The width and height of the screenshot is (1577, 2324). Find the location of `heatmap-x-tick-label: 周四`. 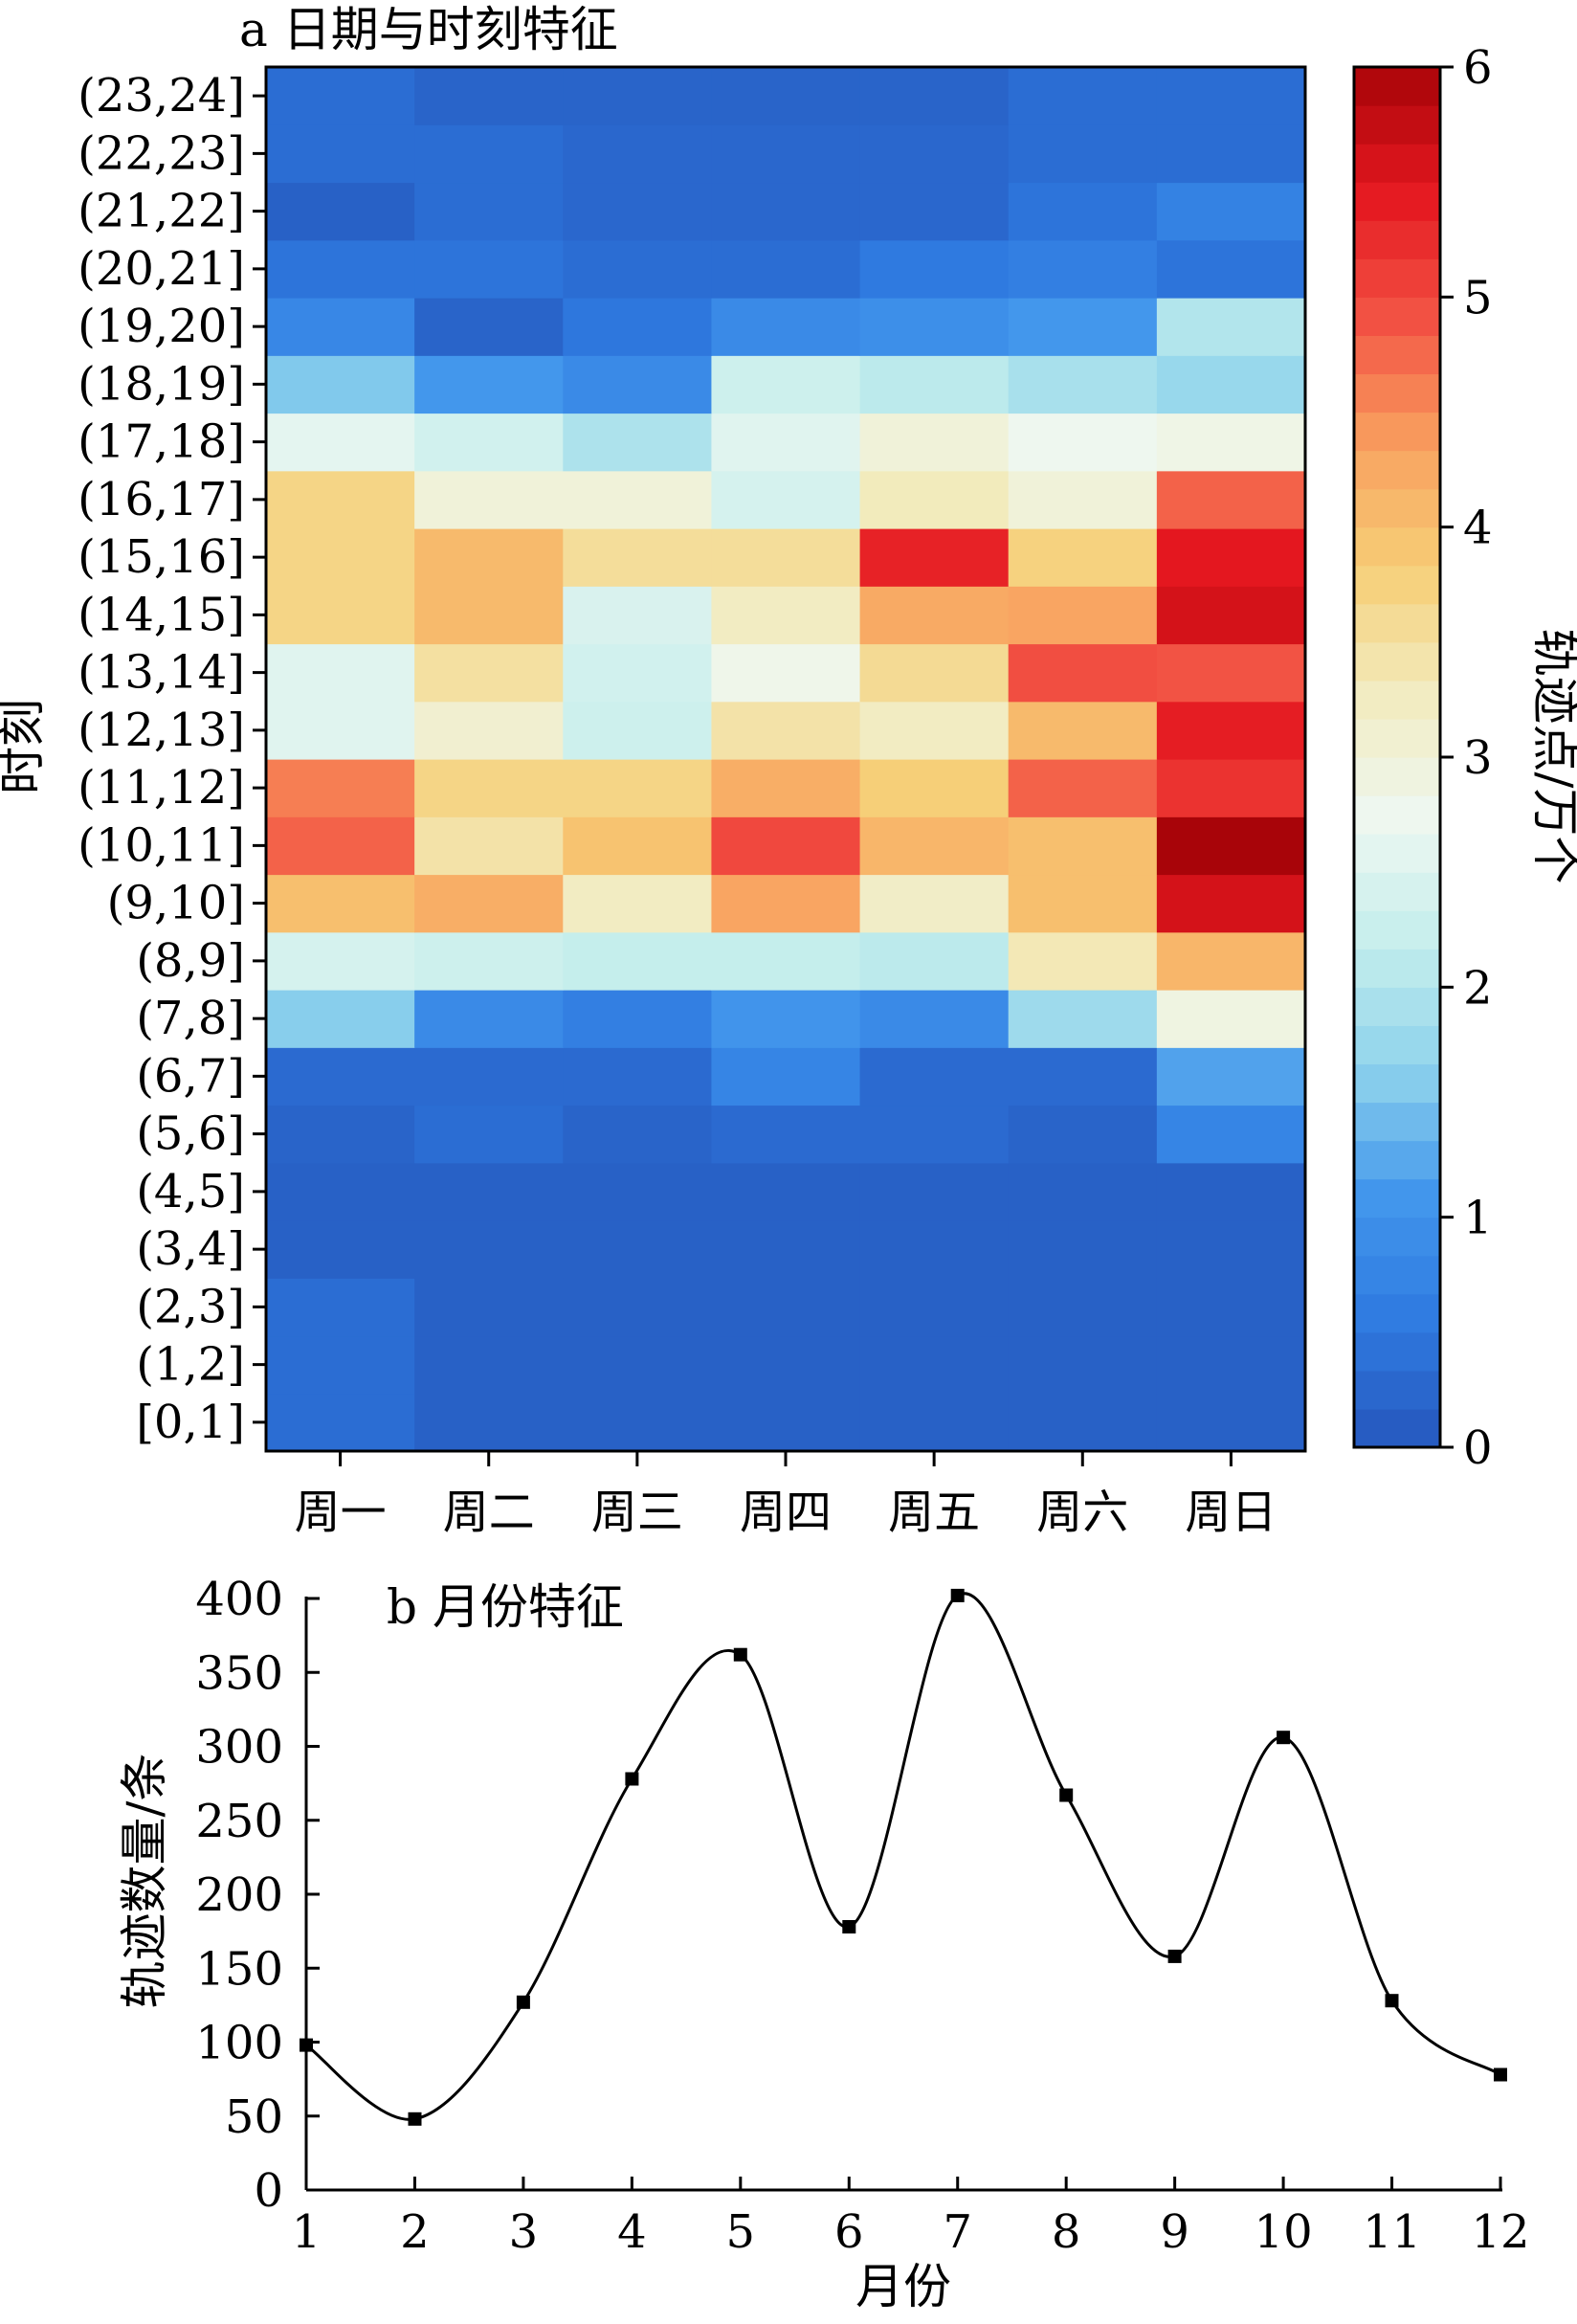

heatmap-x-tick-label: 周四 is located at coordinates (786, 1512).